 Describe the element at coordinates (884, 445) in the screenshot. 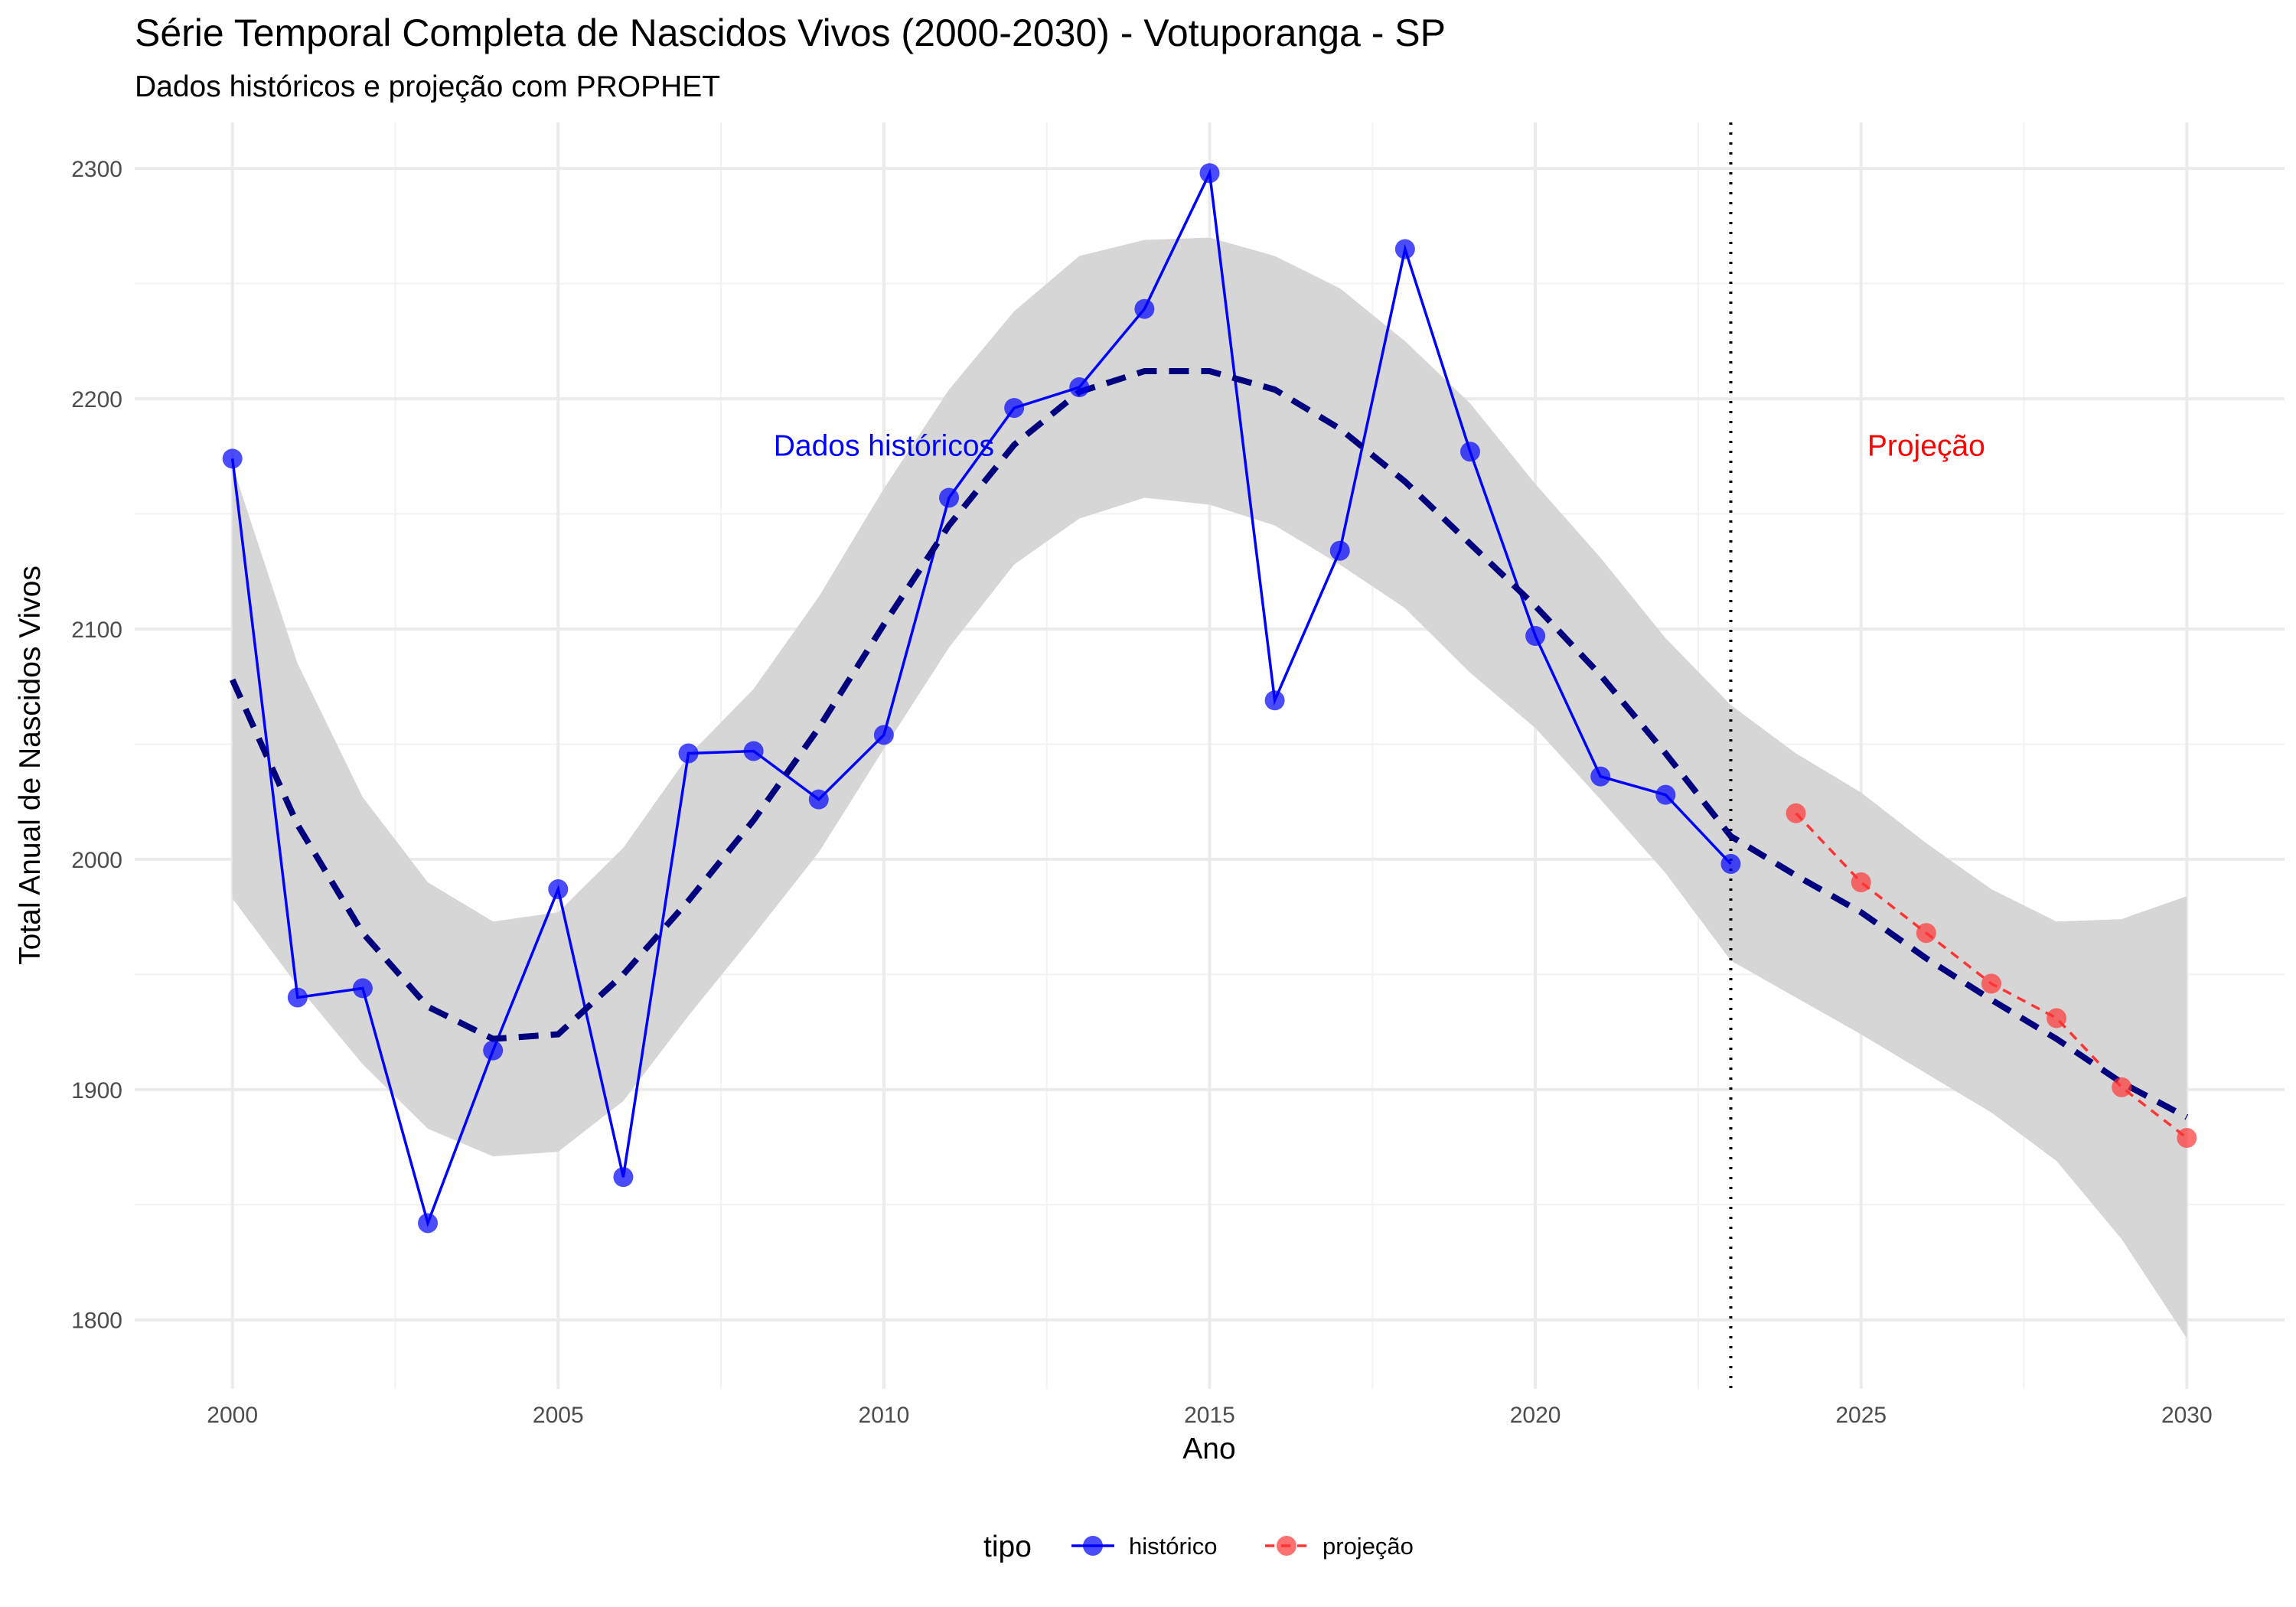

I see `annotation-label: Dados históricos` at that location.